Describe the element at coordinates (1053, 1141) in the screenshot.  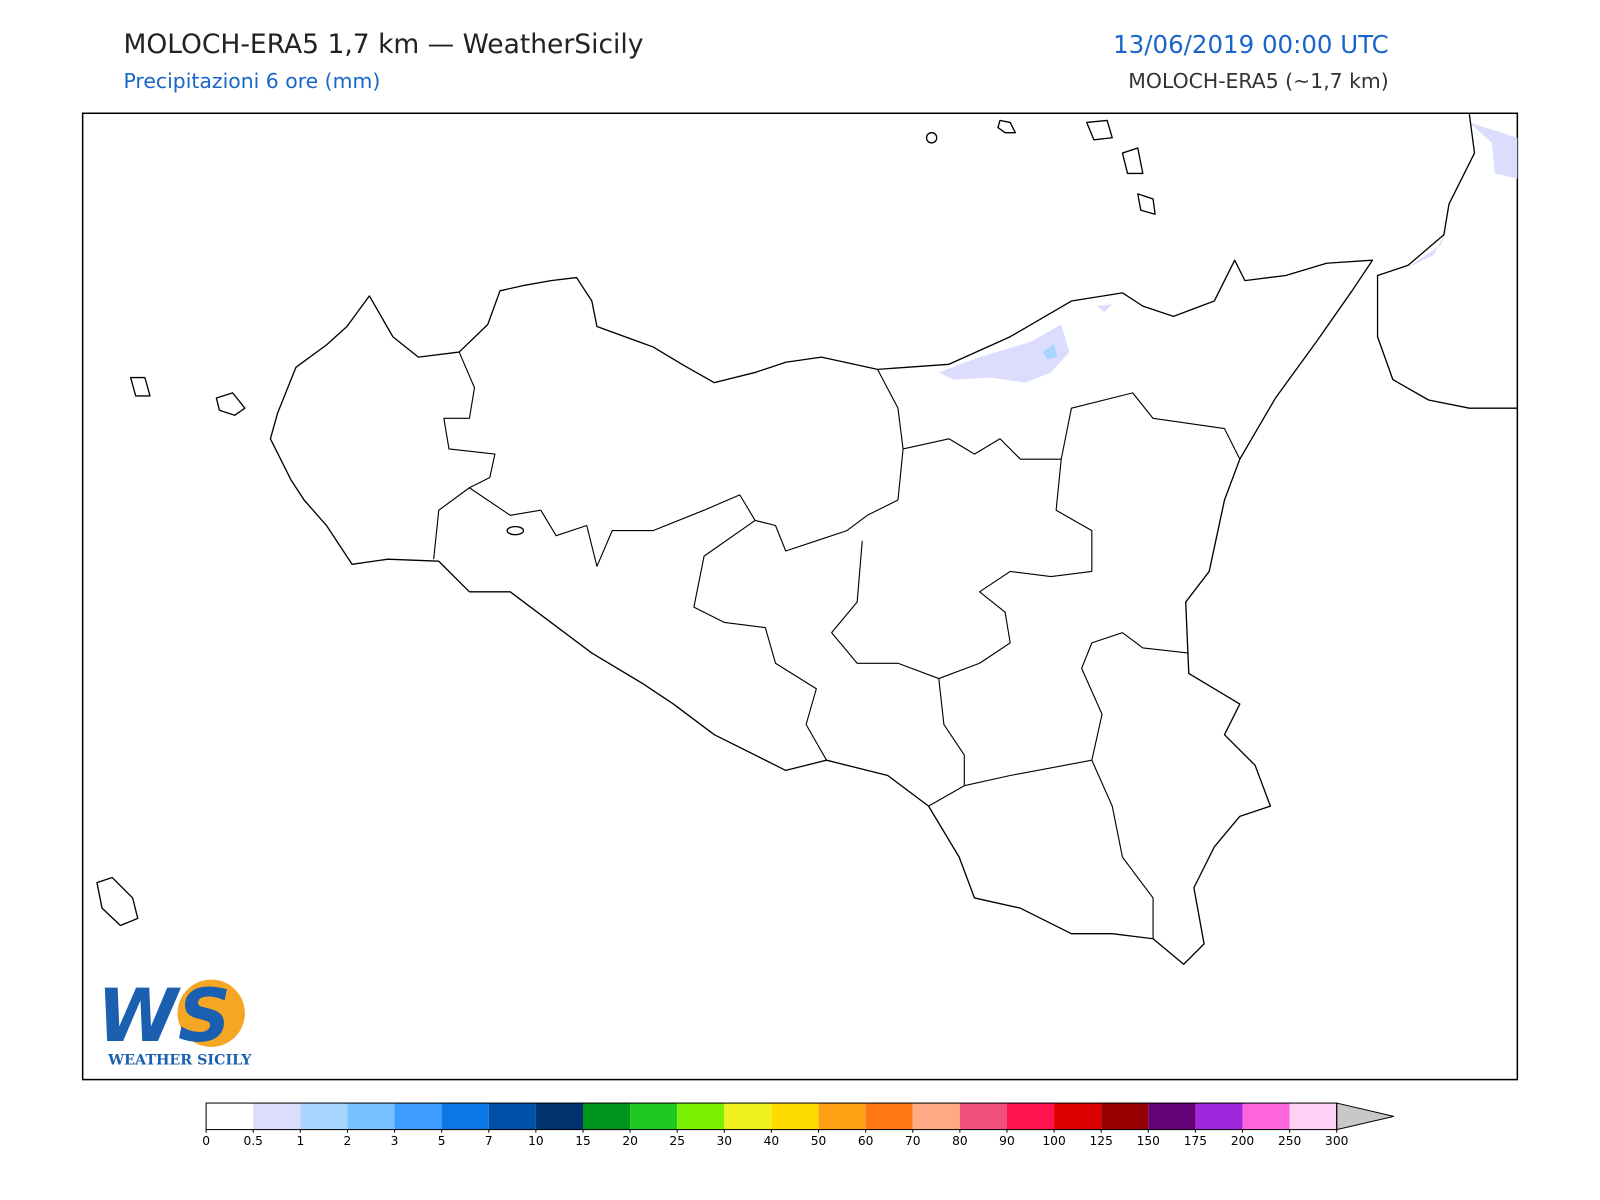
I see `colorbar-tick-label: 100` at that location.